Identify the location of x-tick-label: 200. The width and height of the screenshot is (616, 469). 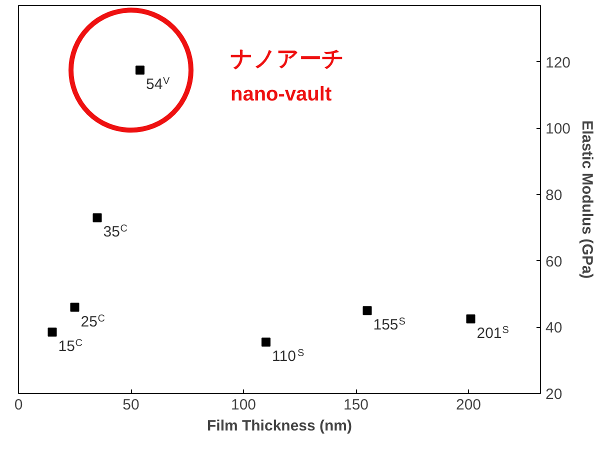
(469, 405).